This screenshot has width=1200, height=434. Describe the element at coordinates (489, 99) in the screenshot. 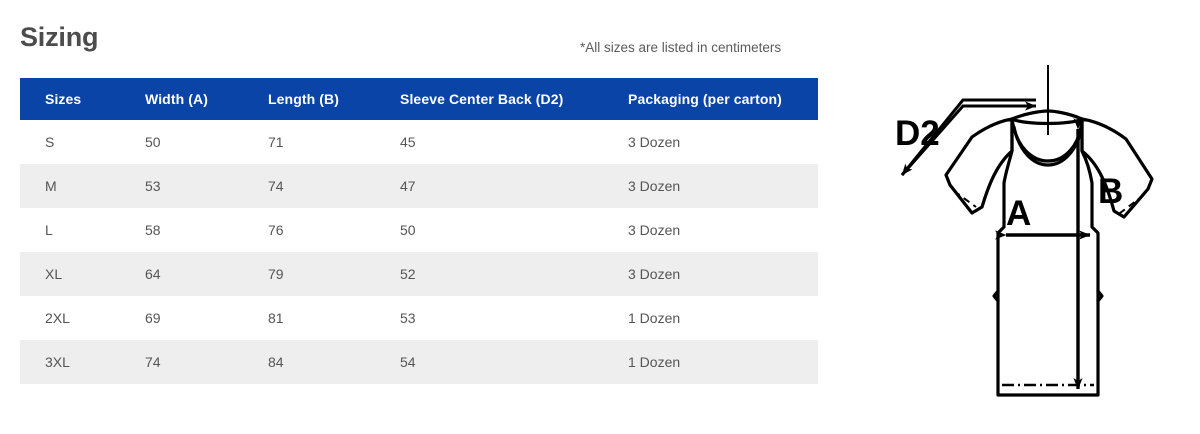

I see `column-header-sleeve: Sleeve Center Back (D2)` at that location.